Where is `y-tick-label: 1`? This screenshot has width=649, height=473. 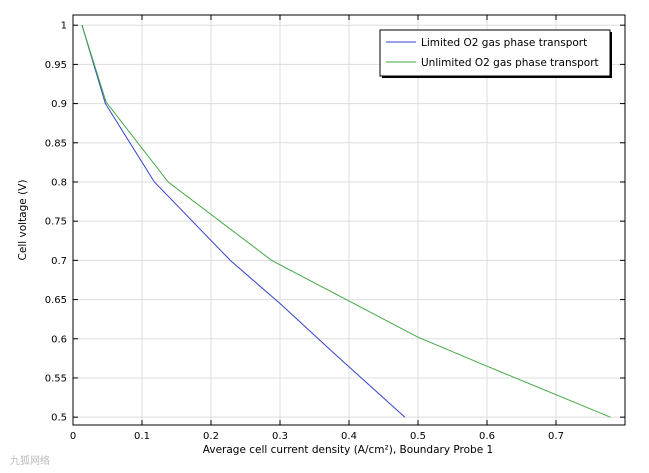 y-tick-label: 1 is located at coordinates (64, 26).